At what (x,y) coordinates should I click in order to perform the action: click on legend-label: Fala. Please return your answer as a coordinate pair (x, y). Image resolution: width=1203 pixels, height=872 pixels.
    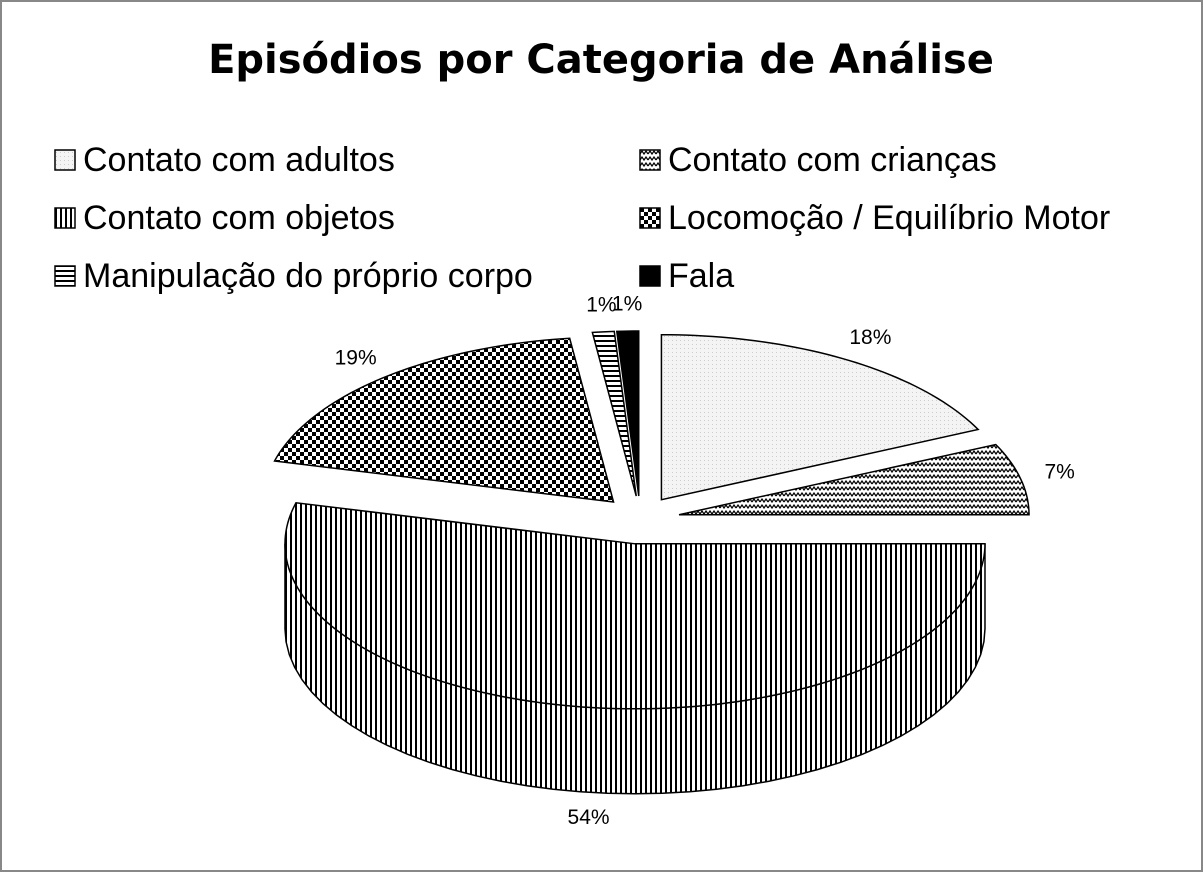
    Looking at the image, I should click on (701, 276).